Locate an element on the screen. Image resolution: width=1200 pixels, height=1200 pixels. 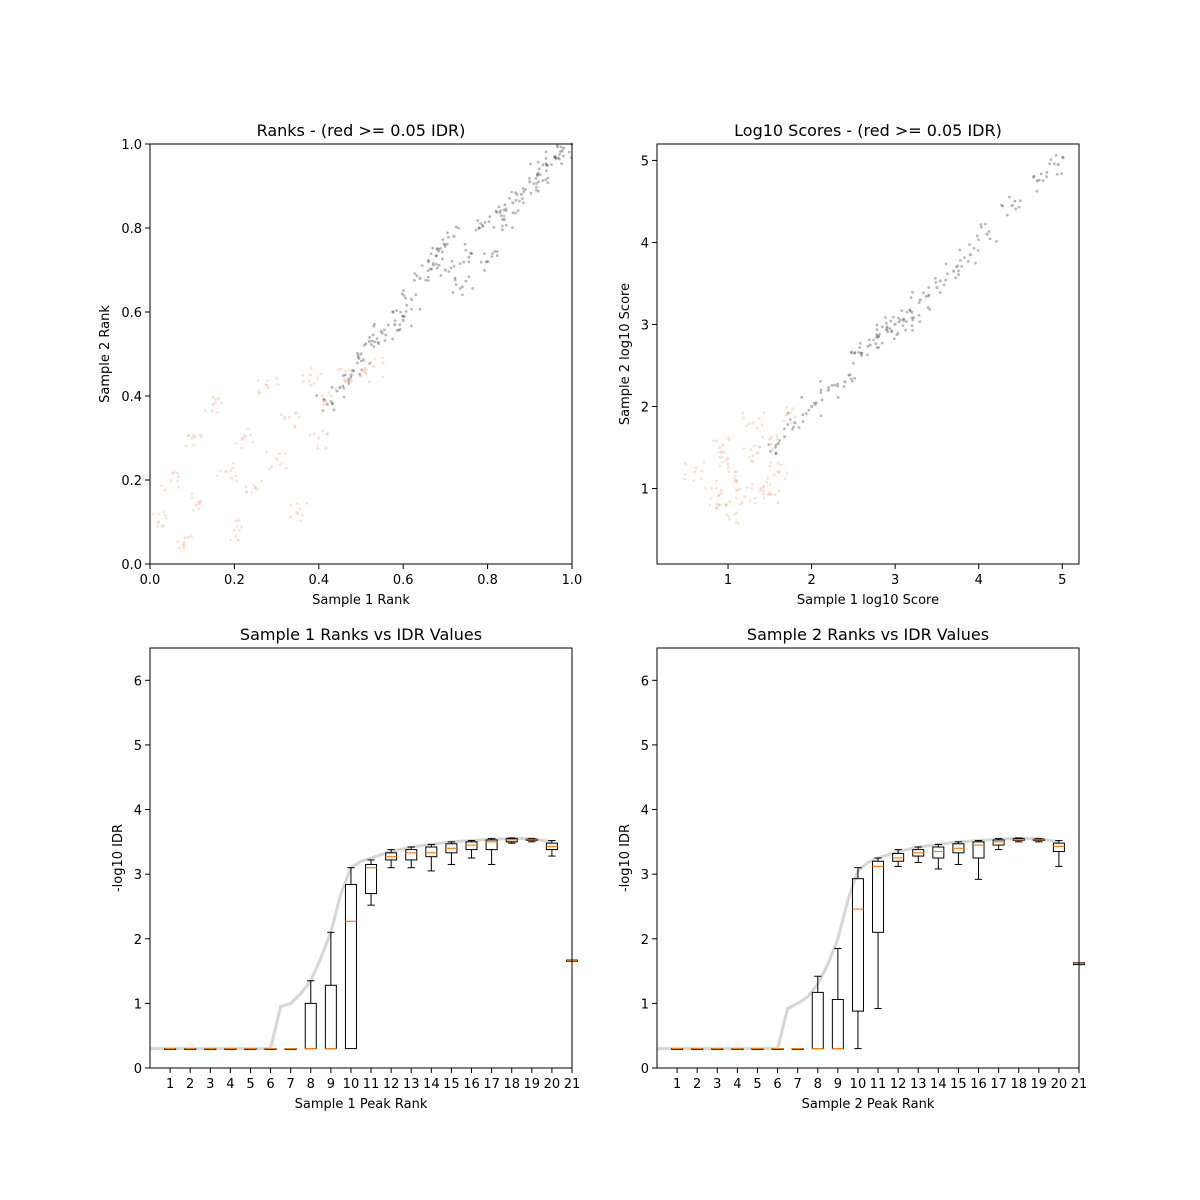
sample2-idr-title: Sample 2 Ranks vs IDR Values is located at coordinates (868, 634).